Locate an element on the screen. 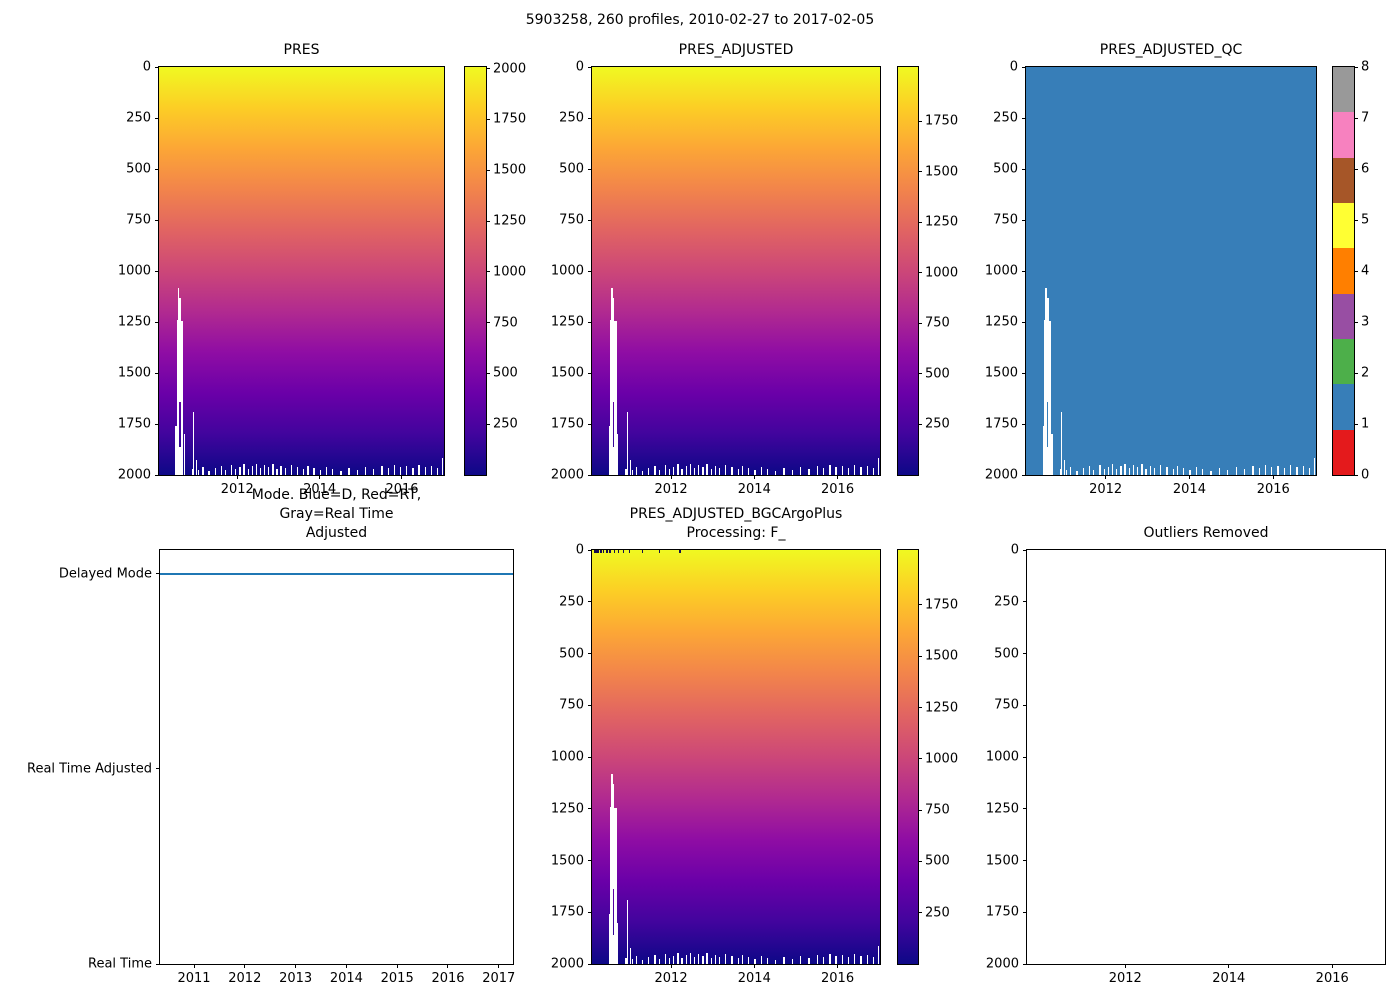 This screenshot has height=1000, width=1400. colorbar-tick-label: 500 is located at coordinates (937, 374).